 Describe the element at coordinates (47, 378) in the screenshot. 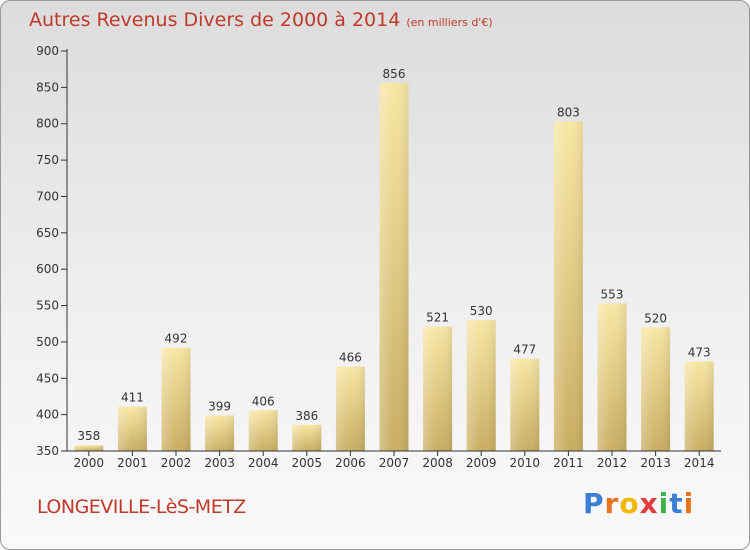

I see `y-tick-label: 450` at that location.